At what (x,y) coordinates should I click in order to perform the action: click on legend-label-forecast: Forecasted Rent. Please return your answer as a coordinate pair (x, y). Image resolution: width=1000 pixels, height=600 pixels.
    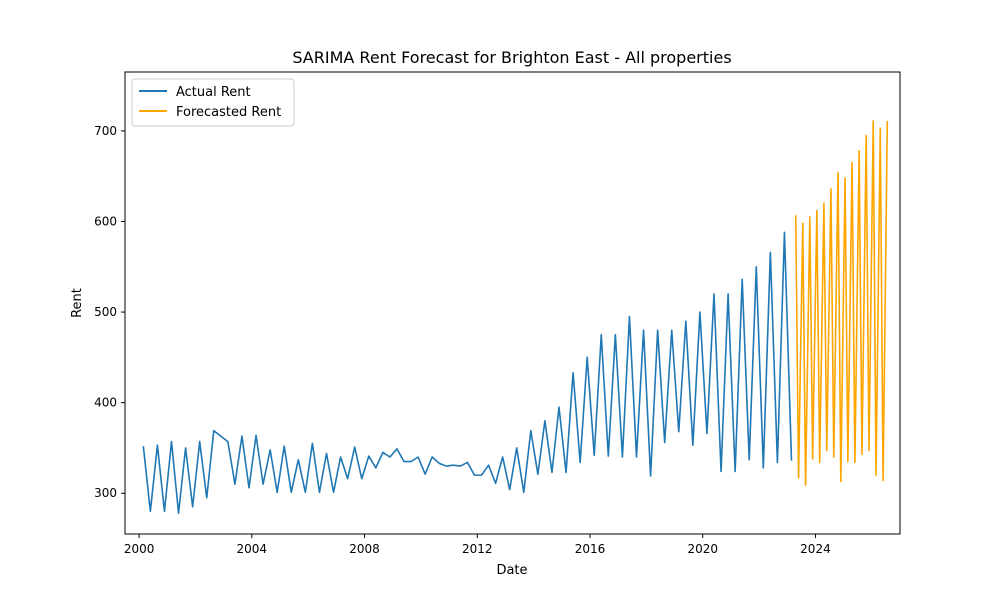
    Looking at the image, I should click on (228, 112).